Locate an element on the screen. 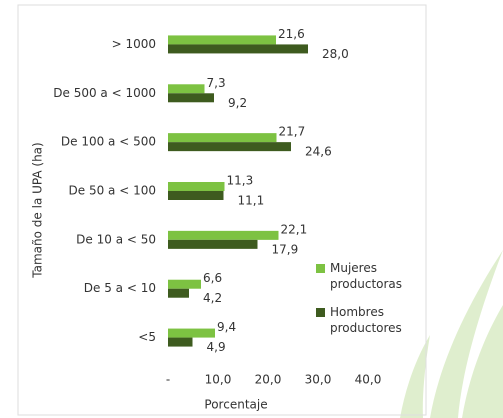  value-label: 4,9 is located at coordinates (216, 347).